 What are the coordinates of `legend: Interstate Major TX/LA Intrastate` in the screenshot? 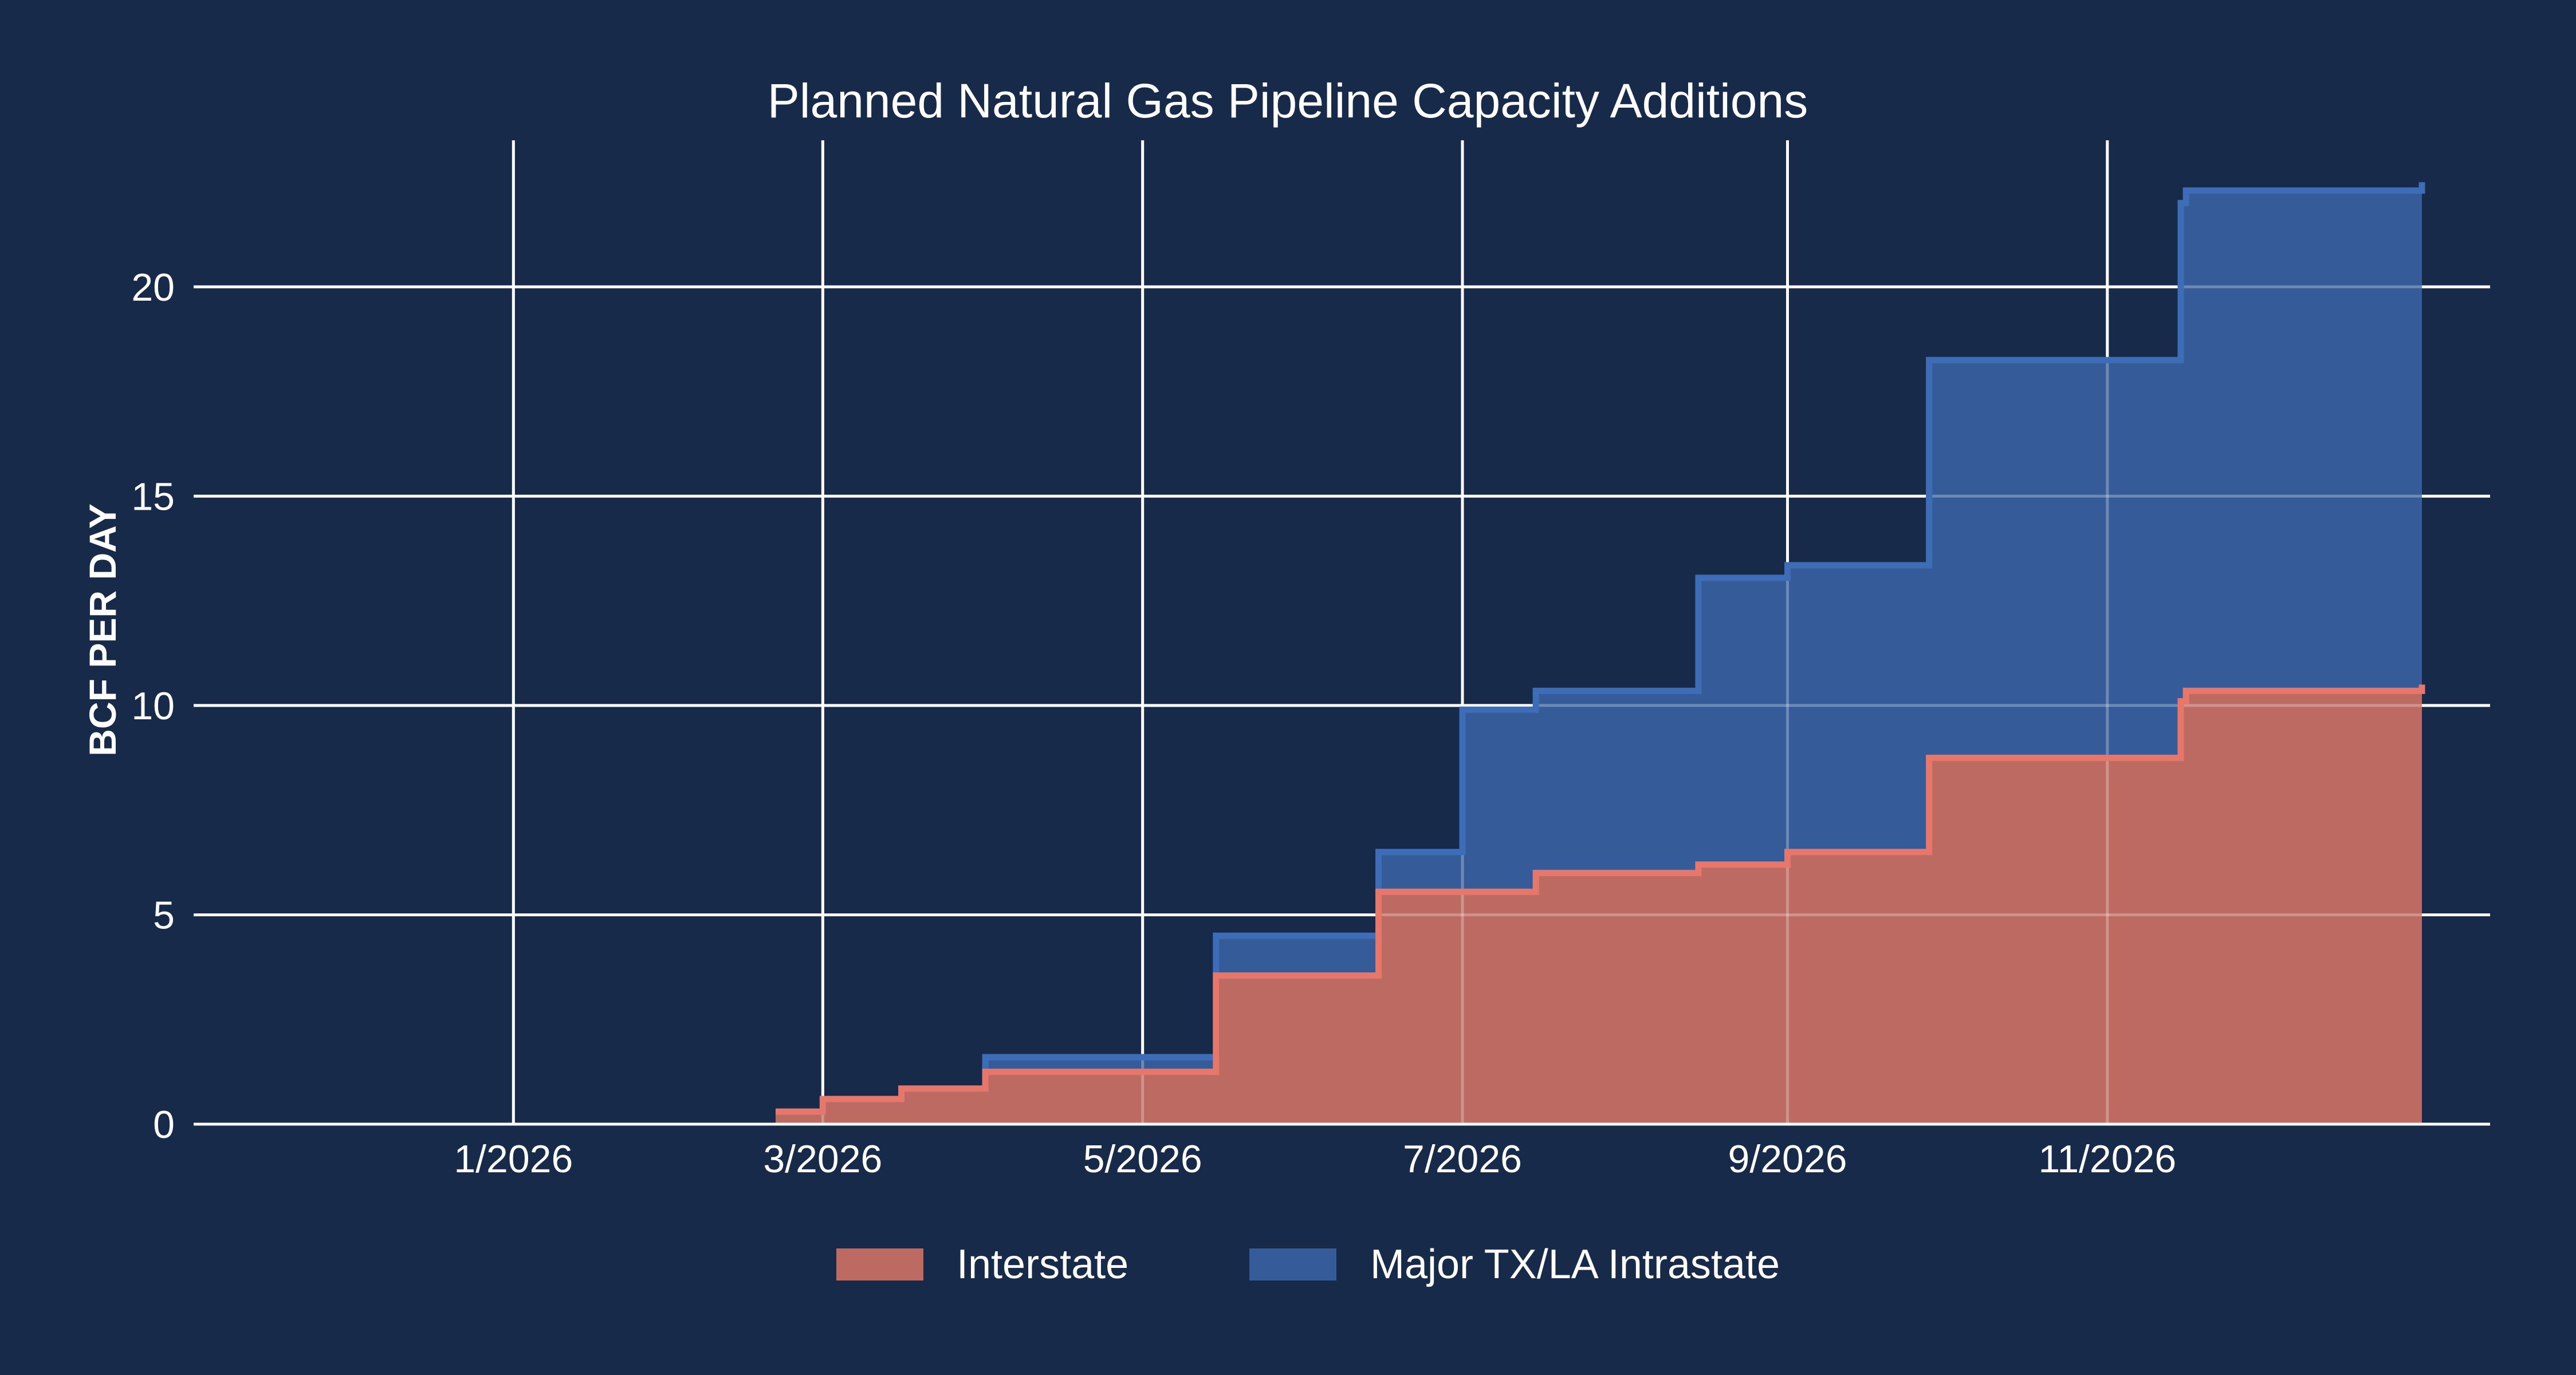 It's located at (1308, 1264).